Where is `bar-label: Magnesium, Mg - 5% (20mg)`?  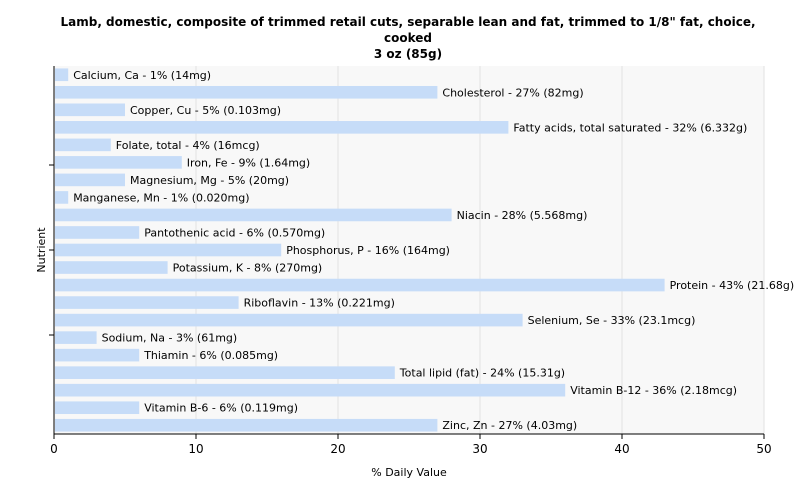
bar-label: Magnesium, Mg - 5% (20mg) is located at coordinates (209, 180).